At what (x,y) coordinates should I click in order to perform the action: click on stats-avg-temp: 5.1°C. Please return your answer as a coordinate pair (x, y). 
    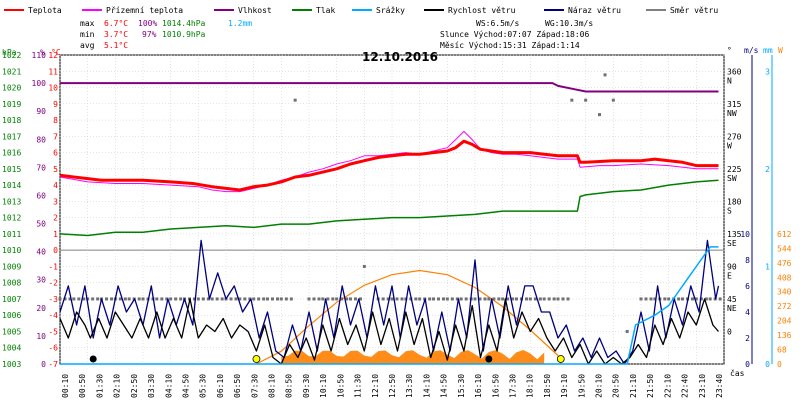
    Looking at the image, I should click on (116, 45).